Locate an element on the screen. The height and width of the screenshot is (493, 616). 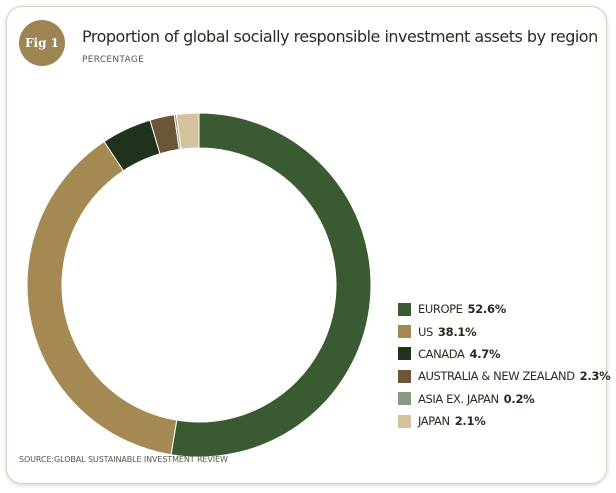
legend-value: 2.1% is located at coordinates (470, 421).